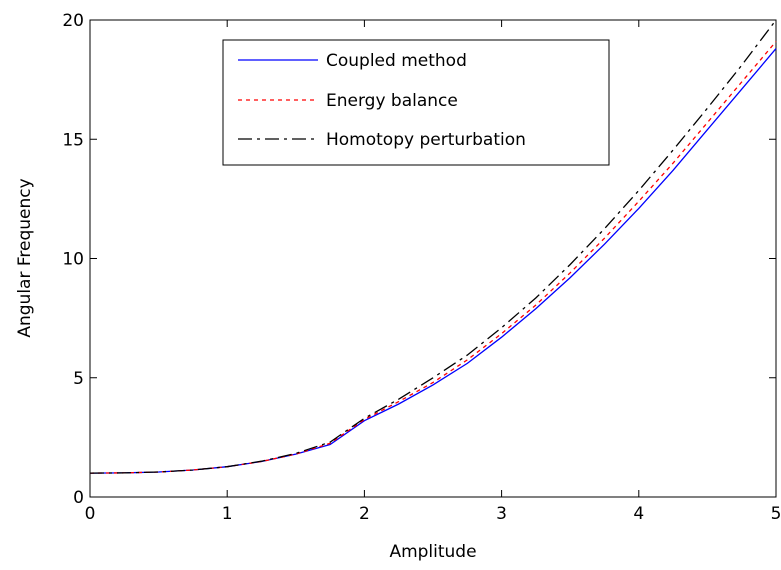 The width and height of the screenshot is (781, 570). What do you see at coordinates (227, 514) in the screenshot?
I see `x-tick-label: 1` at bounding box center [227, 514].